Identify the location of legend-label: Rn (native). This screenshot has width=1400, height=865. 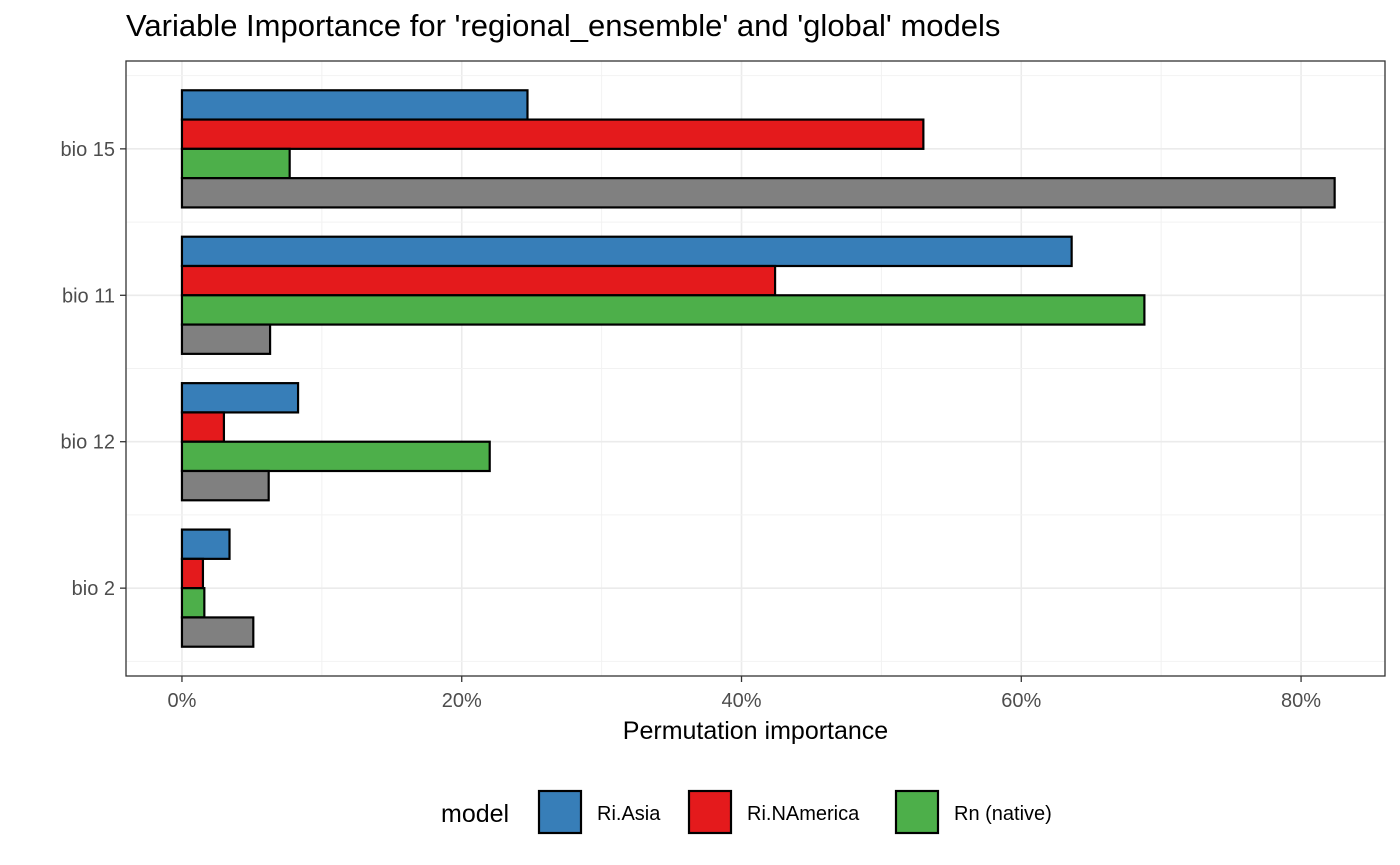
(1003, 814).